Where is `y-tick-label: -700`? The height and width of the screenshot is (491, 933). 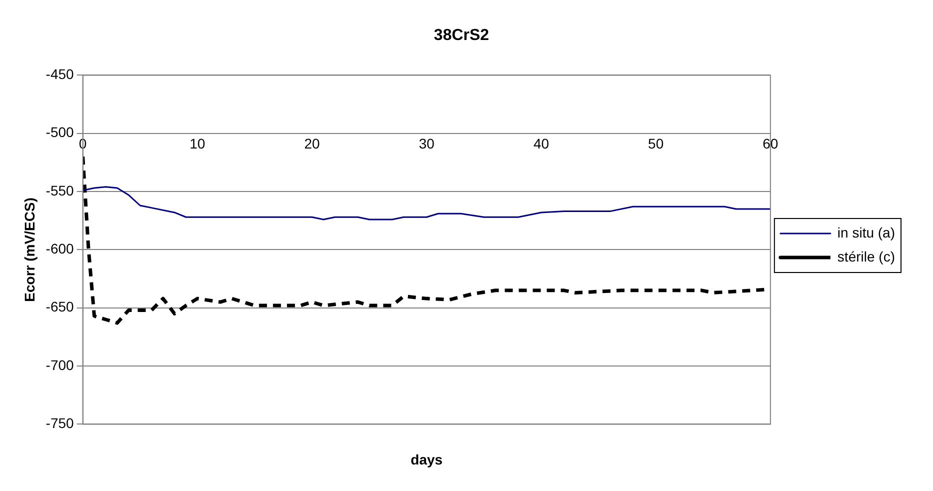 y-tick-label: -700 is located at coordinates (60, 364).